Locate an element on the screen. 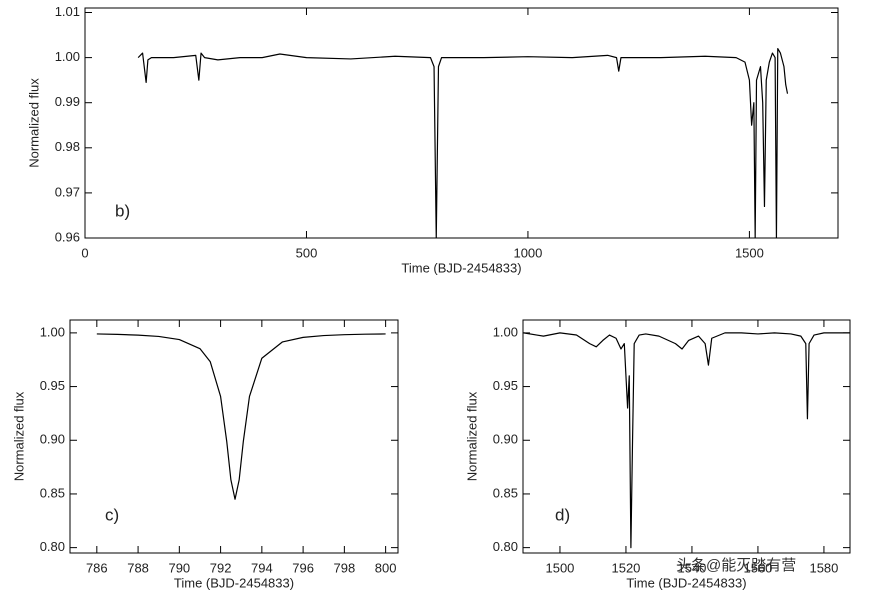 This screenshot has height=591, width=874. x-tick-label: 792 is located at coordinates (221, 567).